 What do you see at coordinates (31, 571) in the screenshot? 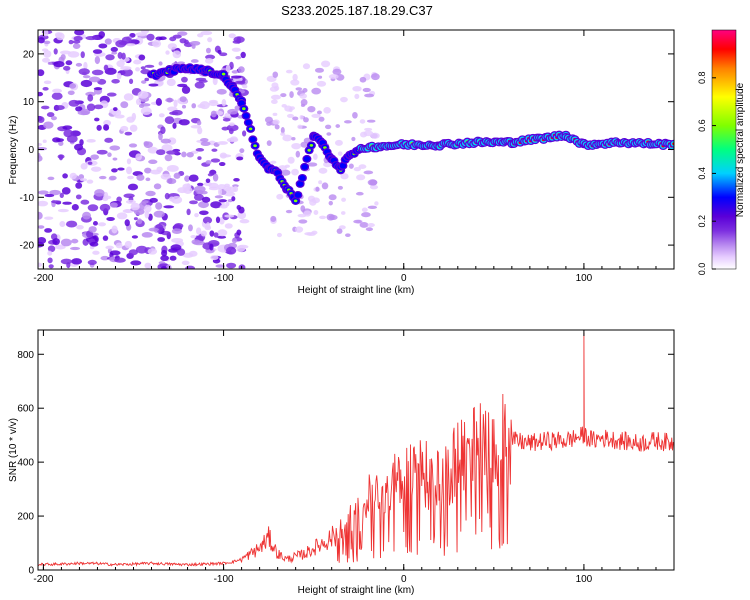
I see `y-tick-label: 0` at bounding box center [31, 571].